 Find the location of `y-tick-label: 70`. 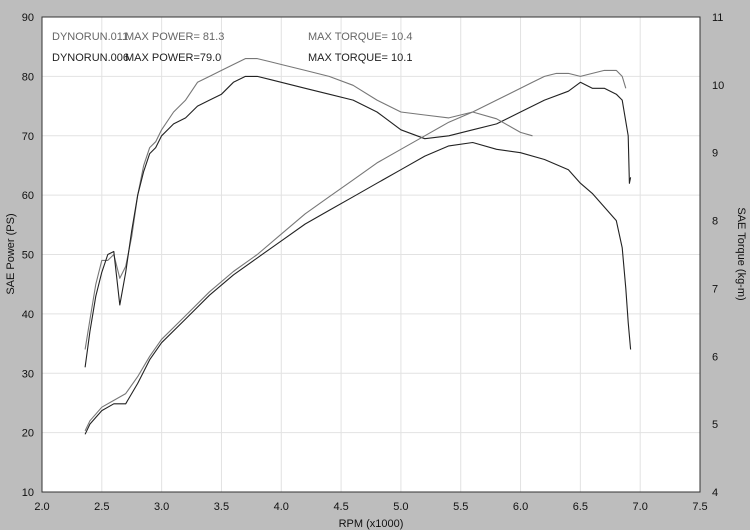

y-tick-label: 70 is located at coordinates (28, 137).